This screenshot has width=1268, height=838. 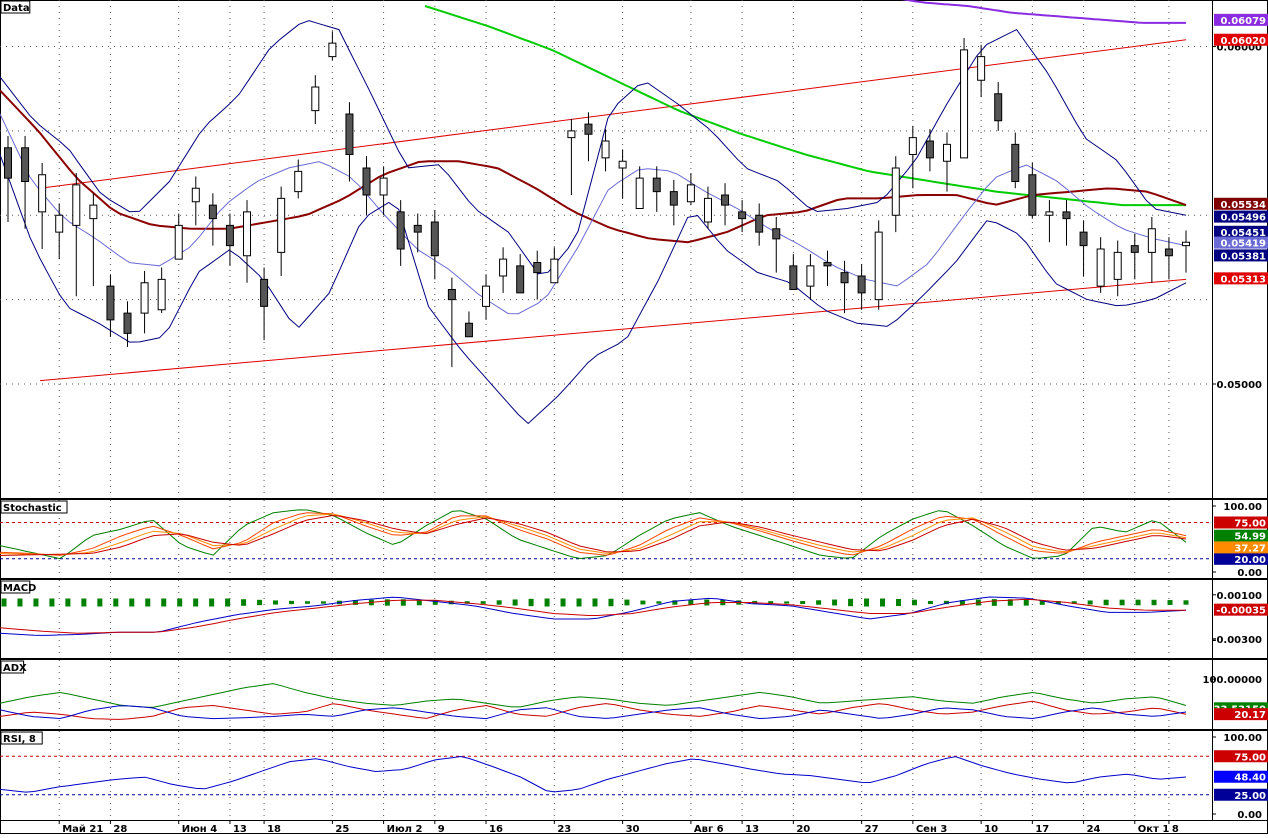 I want to click on price-tag-label: 37.27, so click(x=1250, y=548).